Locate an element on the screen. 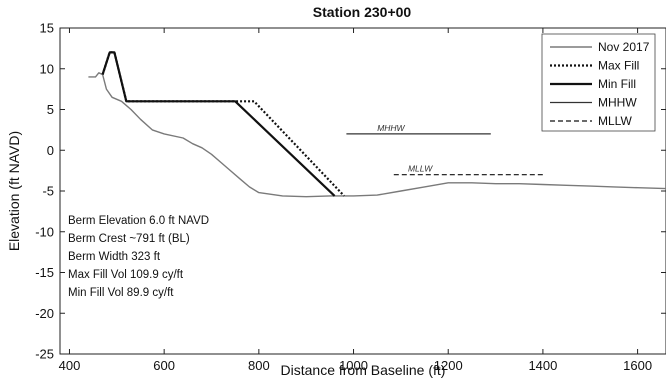 This screenshot has width=666, height=381. chart-title: Station 230+00 is located at coordinates (362, 12).